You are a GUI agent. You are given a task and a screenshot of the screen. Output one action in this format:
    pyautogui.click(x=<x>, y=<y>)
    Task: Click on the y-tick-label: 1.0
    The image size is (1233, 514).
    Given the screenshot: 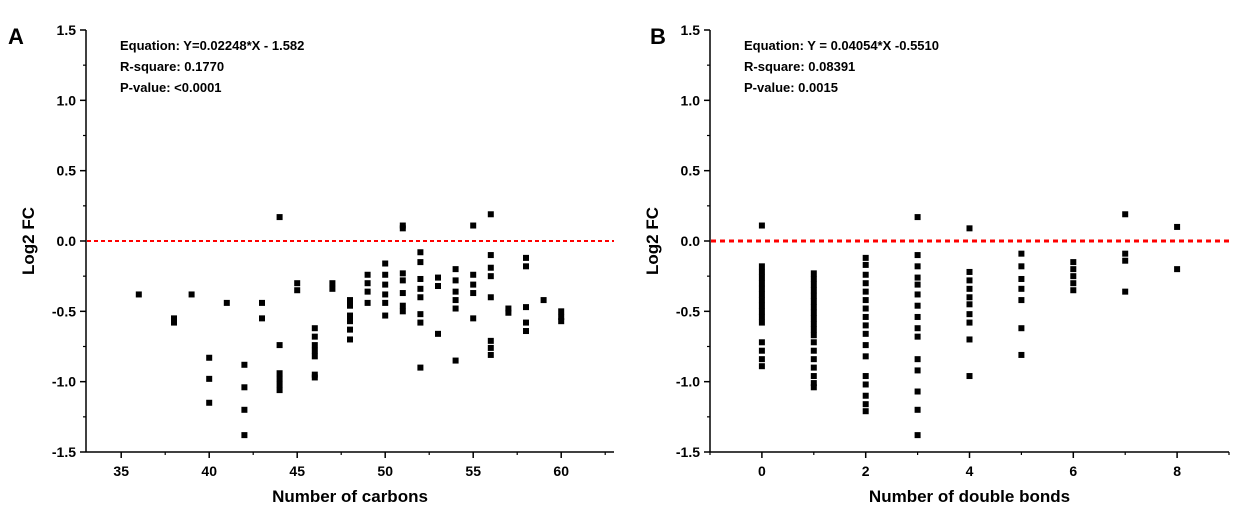 What is the action you would take?
    pyautogui.click(x=67, y=100)
    